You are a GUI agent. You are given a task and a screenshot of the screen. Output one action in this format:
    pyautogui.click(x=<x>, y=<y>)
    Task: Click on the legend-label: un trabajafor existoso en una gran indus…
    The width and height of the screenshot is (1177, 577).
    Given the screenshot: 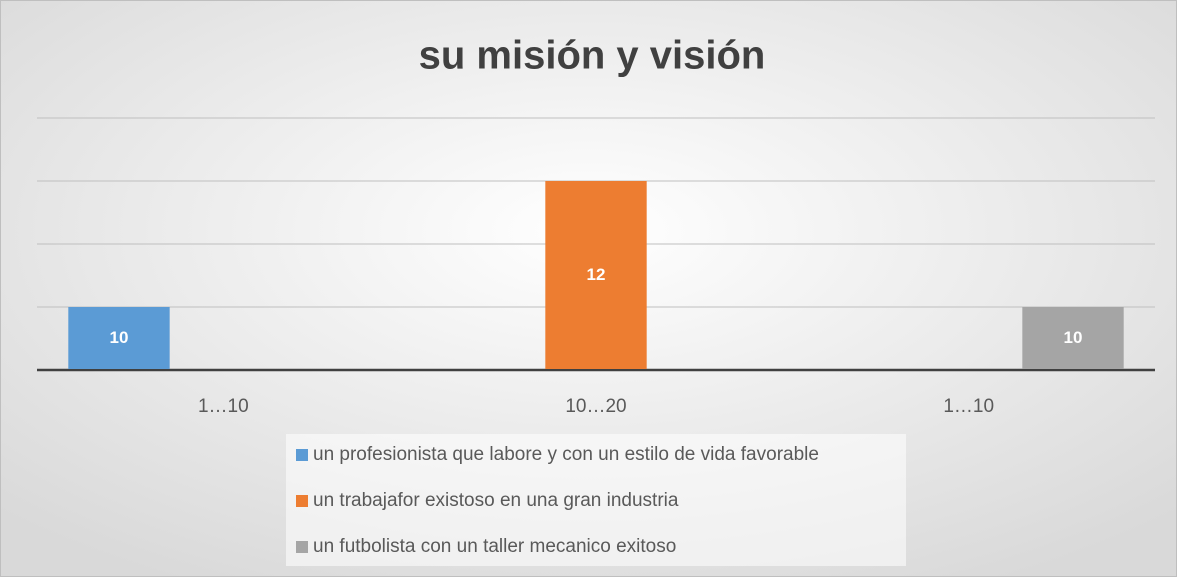 What is the action you would take?
    pyautogui.click(x=496, y=500)
    